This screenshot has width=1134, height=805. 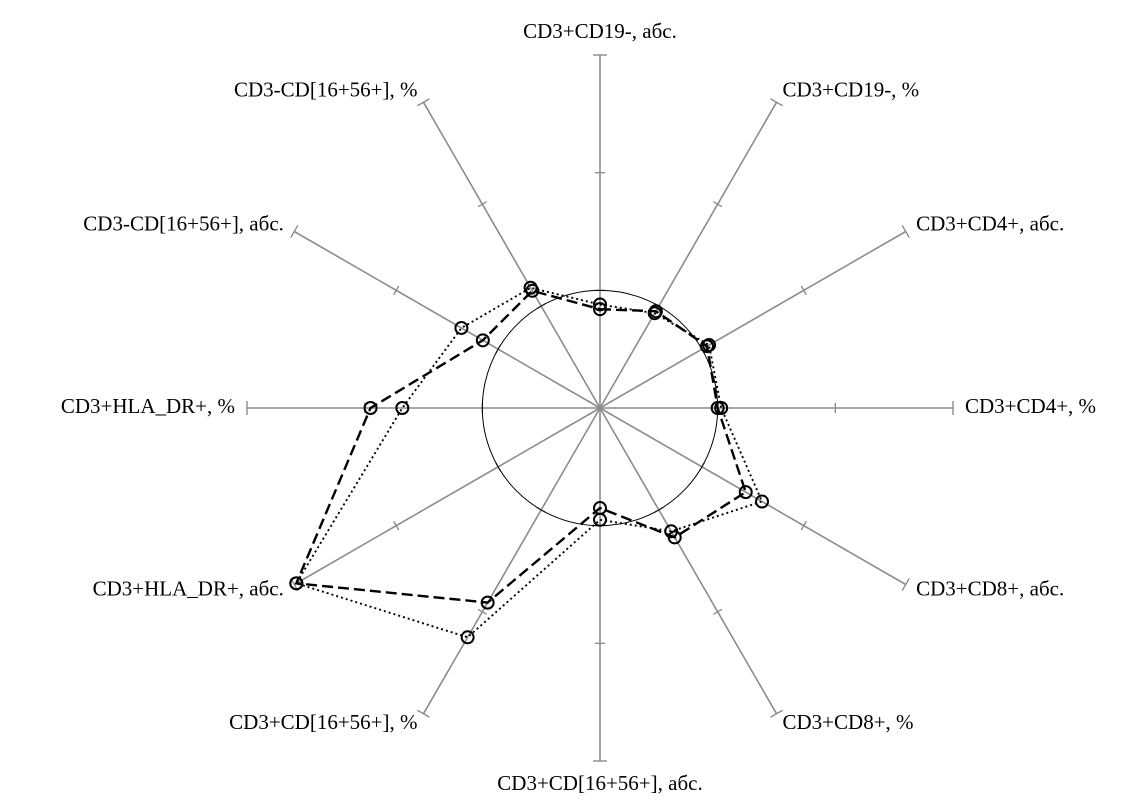 I want to click on axis-label: CD3+CD8+, %, so click(x=848, y=722).